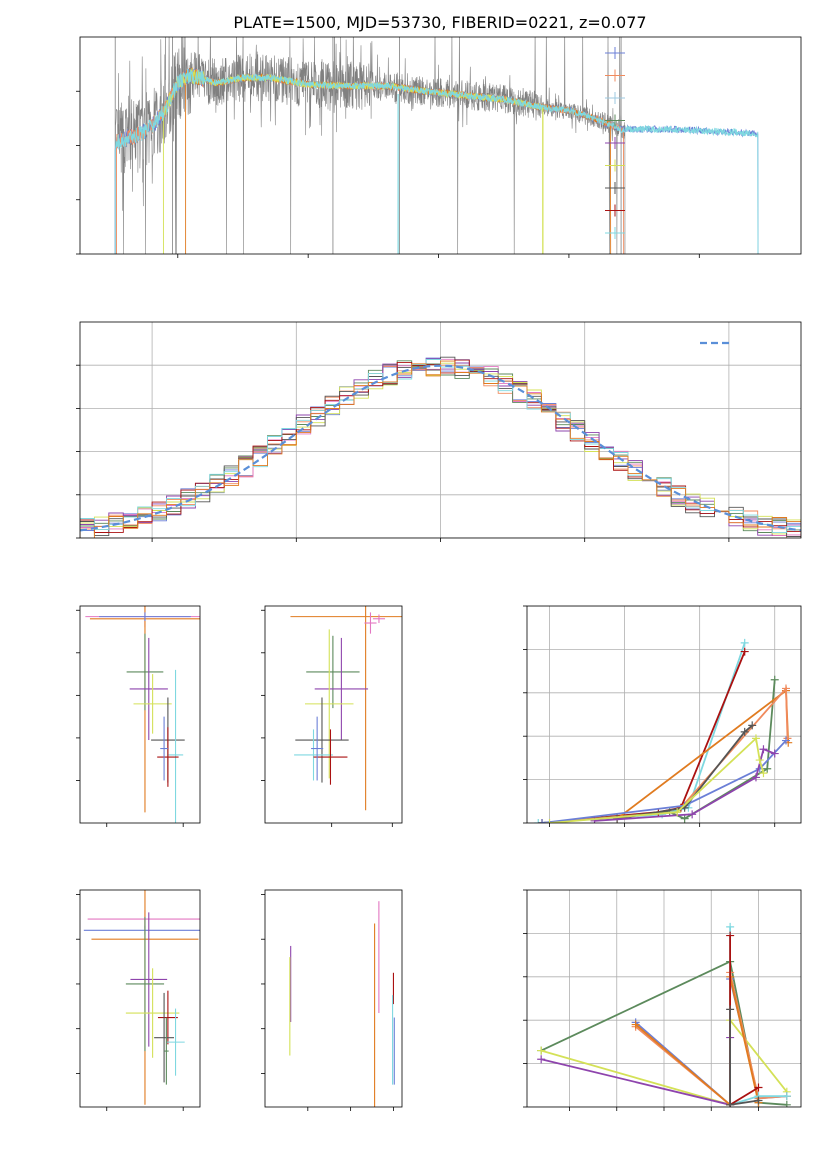 This screenshot has height=1170, width=819. I want to click on plot-area-spectrum, so click(436, 145).